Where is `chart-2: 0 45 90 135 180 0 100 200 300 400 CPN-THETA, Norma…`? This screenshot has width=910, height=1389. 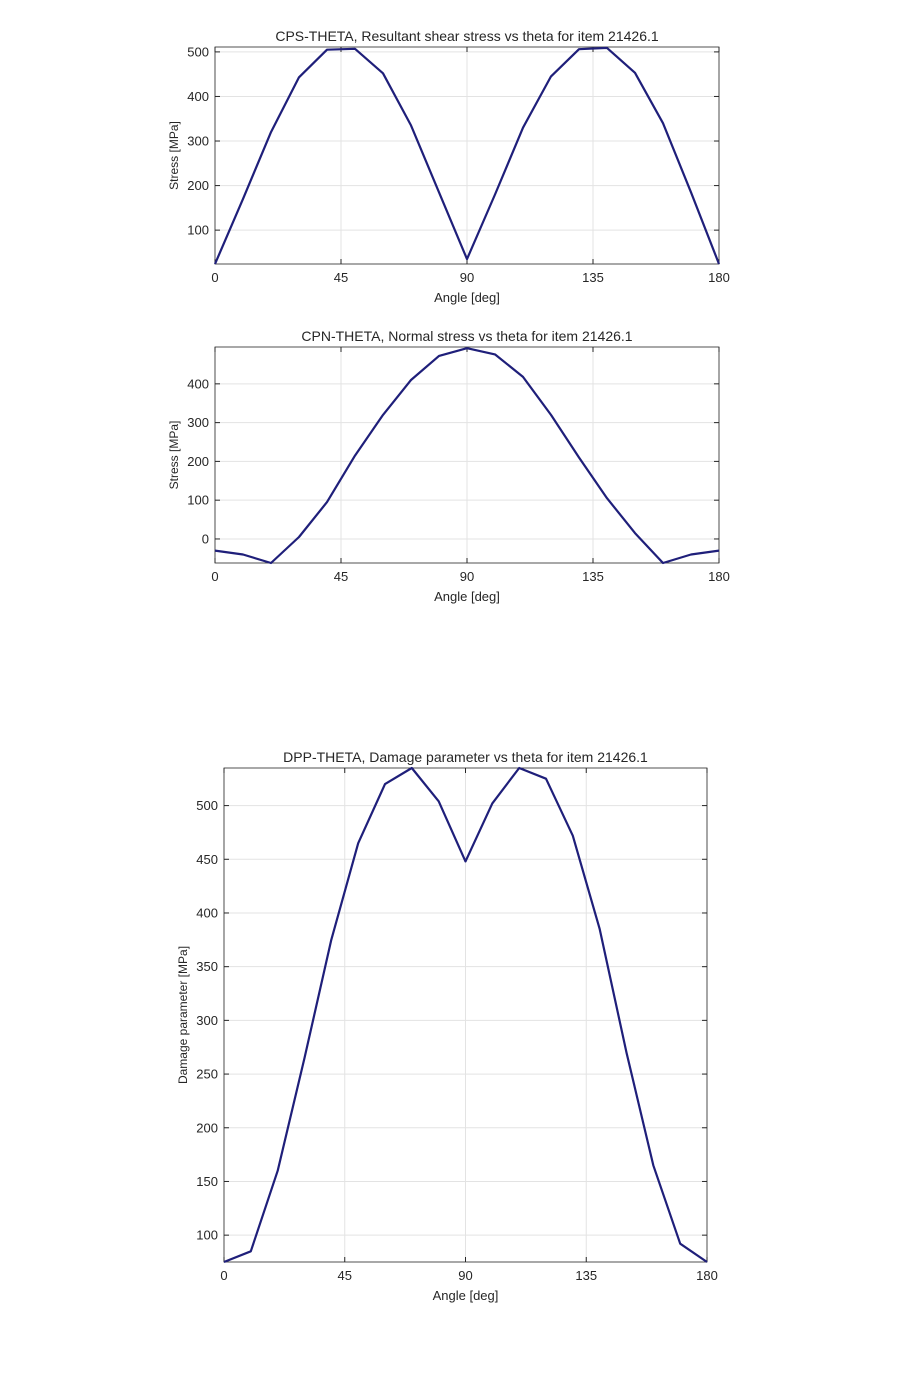 chart-2: 0 45 90 135 180 0 100 200 300 400 CPN-THETA, Norma… is located at coordinates (448, 466).